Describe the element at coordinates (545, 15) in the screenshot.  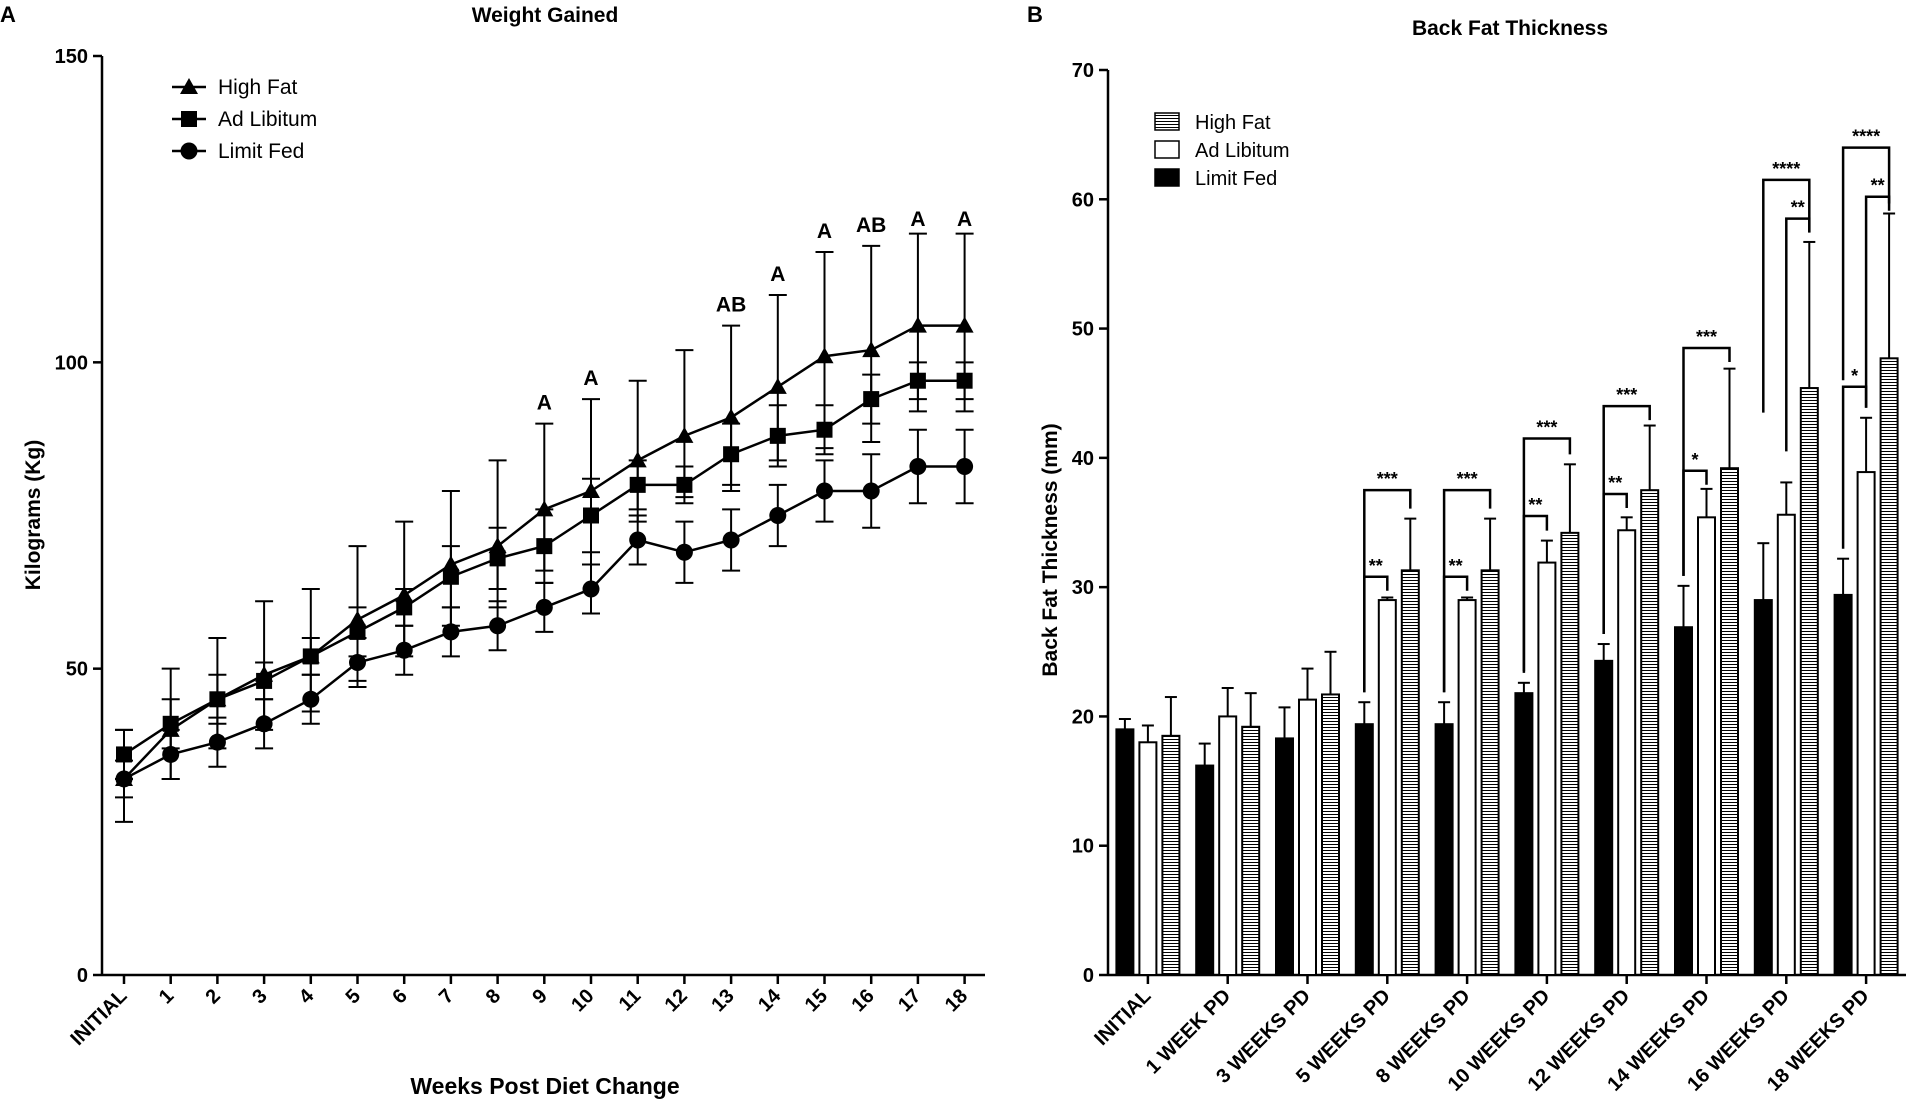
I see `chart-title: Weight Gained` at that location.